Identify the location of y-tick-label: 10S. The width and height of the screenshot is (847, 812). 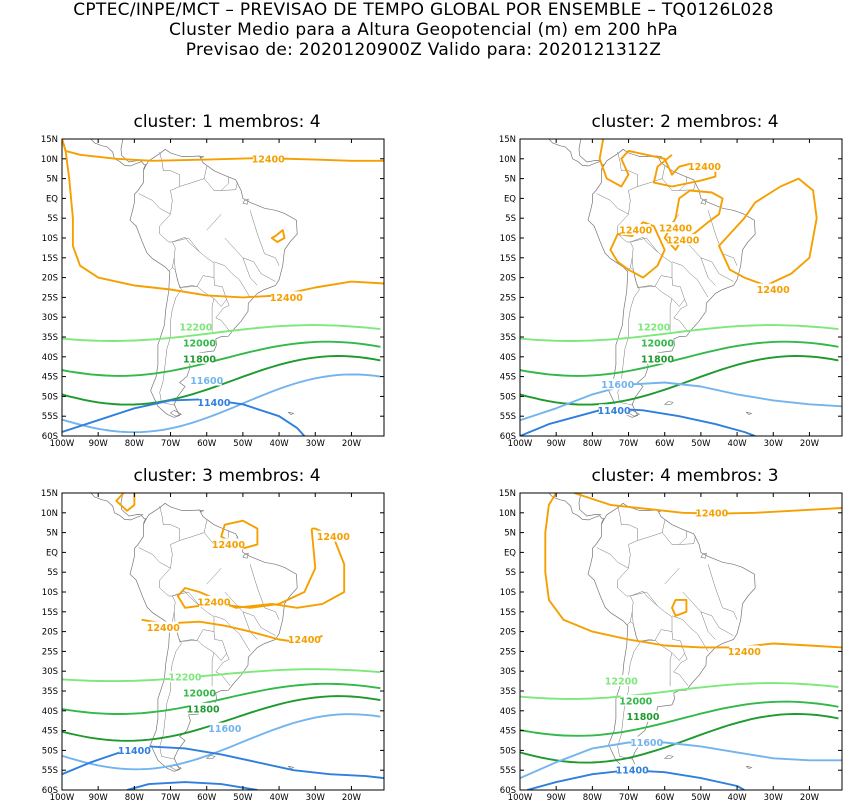
(508, 239).